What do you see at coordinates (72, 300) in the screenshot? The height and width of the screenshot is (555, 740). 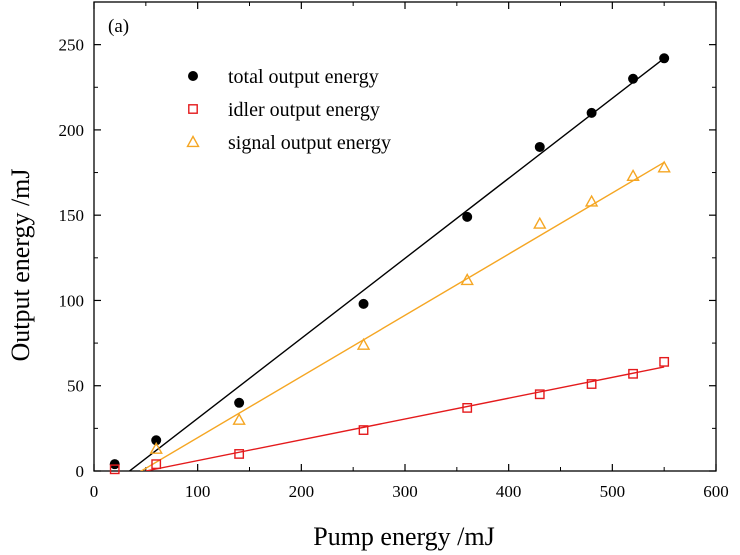 I see `y-tick-label: 100` at bounding box center [72, 300].